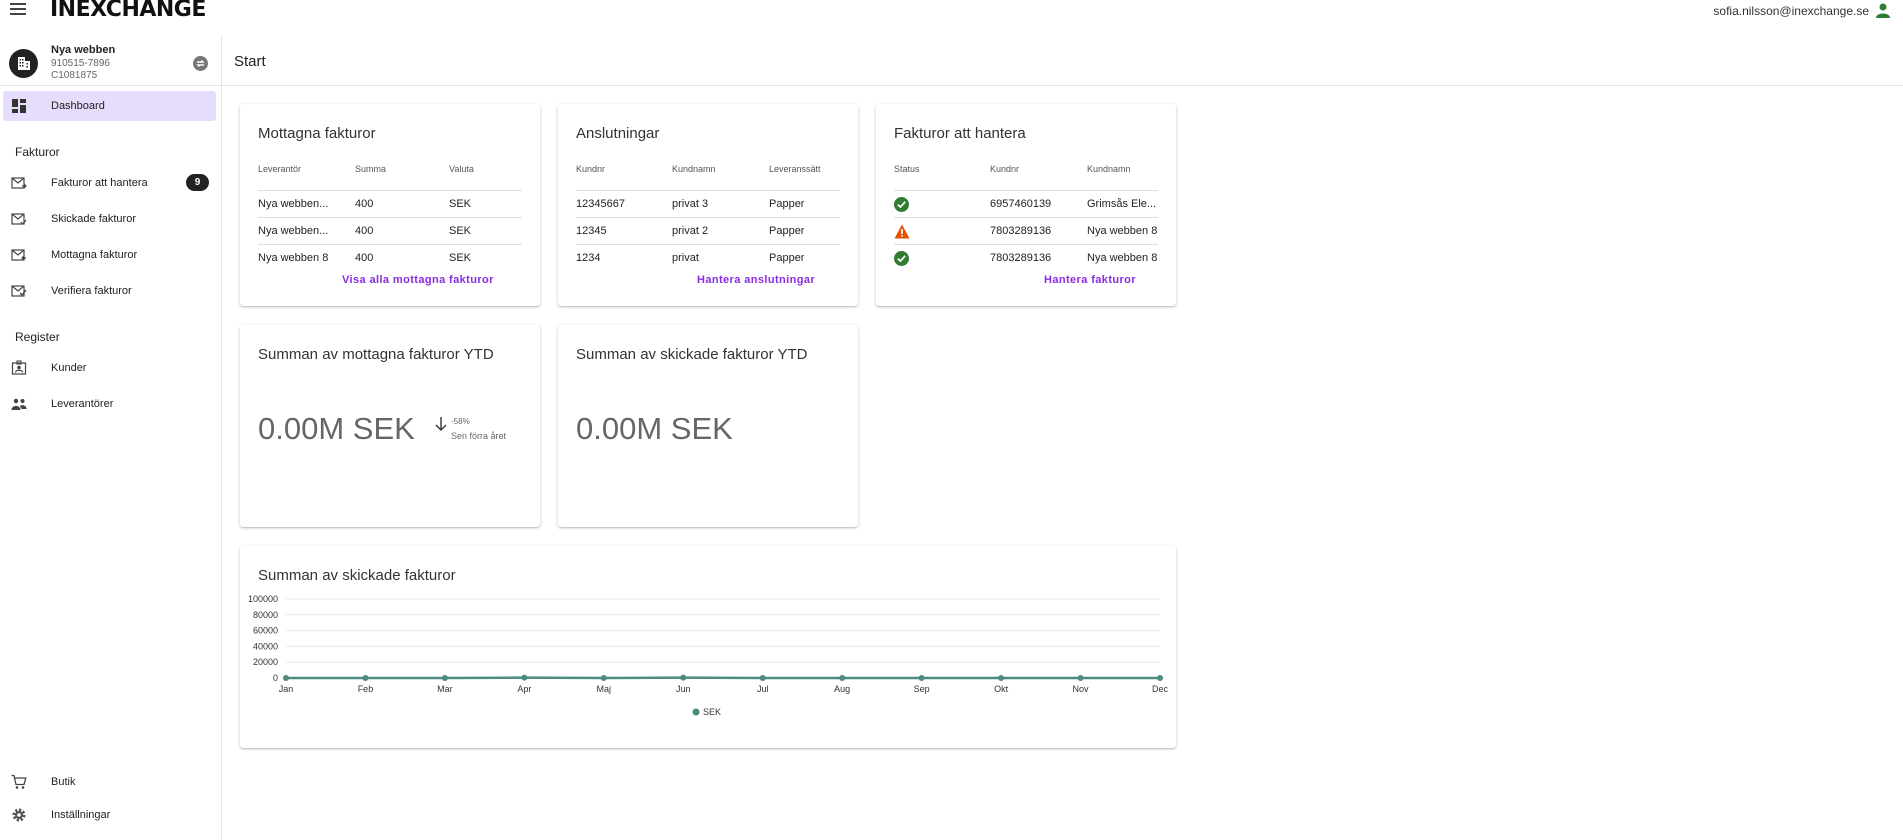 The height and width of the screenshot is (840, 1903). Describe the element at coordinates (265, 615) in the screenshot. I see `y-tick-label: 80000` at that location.